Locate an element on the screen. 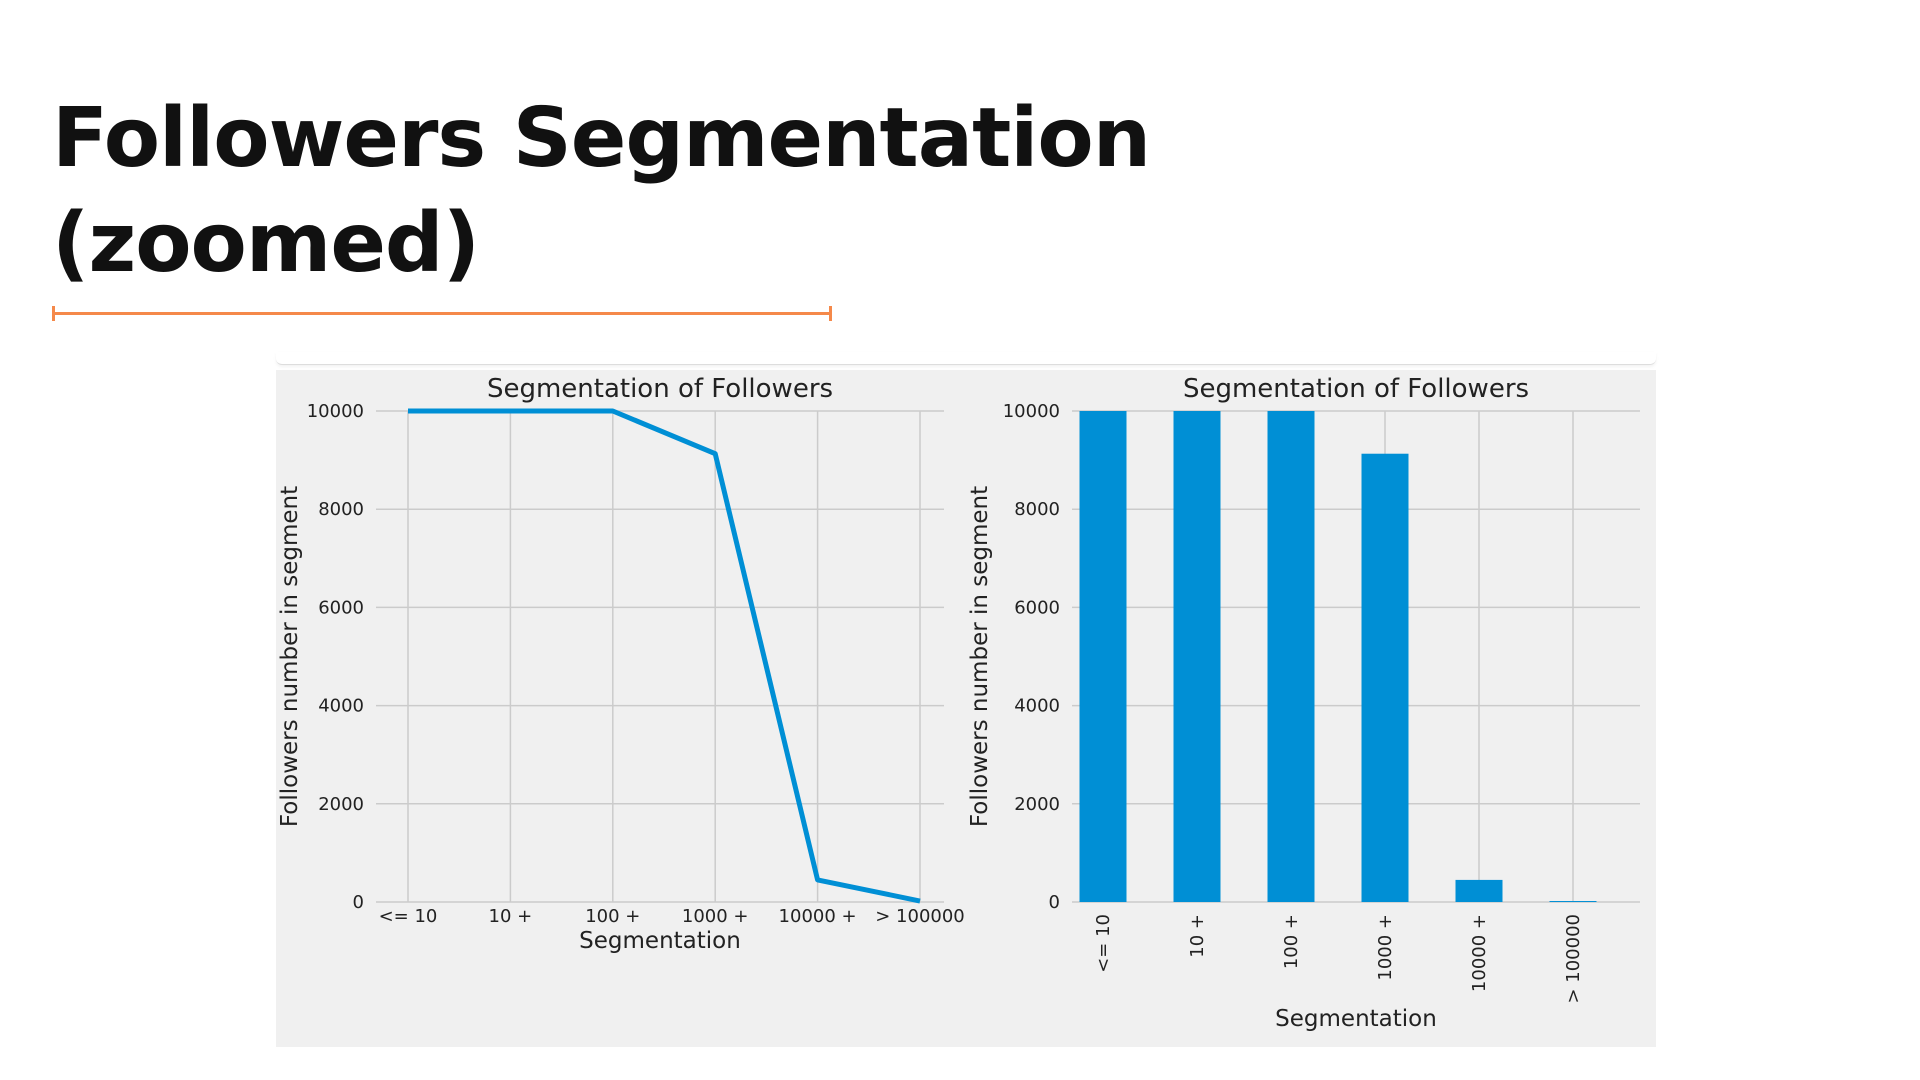 This screenshot has width=1920, height=1080. figure-frame is located at coordinates (966, 358).